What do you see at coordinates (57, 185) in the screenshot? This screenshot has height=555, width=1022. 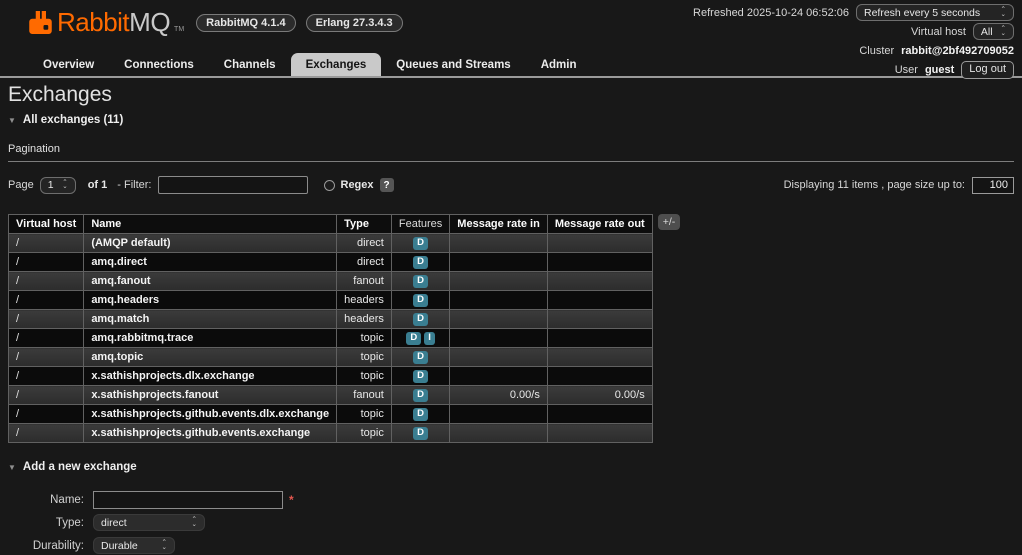 I see `page-number-select: 1 ⌃ ⌄` at bounding box center [57, 185].